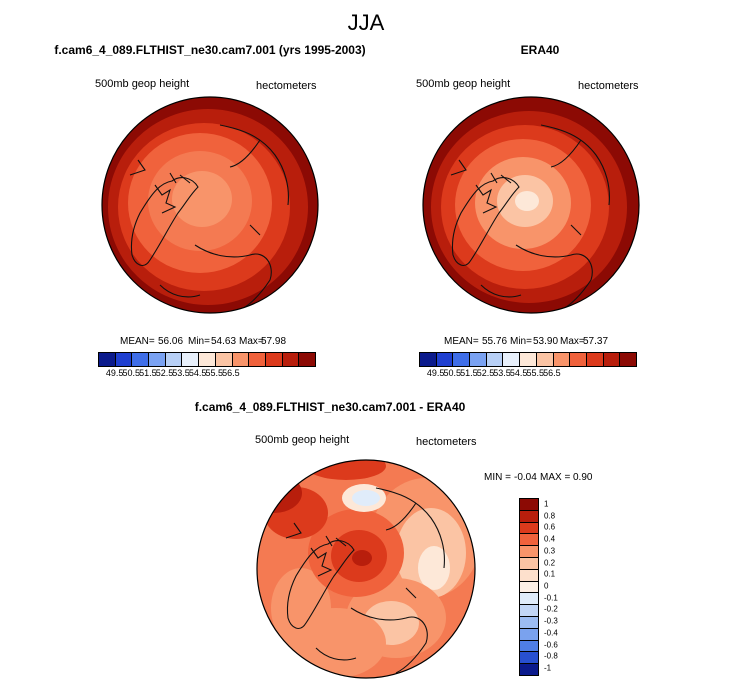 Image resolution: width=732 pixels, height=684 pixels. What do you see at coordinates (461, 341) in the screenshot?
I see `panel2-mean-label: MEAN=` at bounding box center [461, 341].